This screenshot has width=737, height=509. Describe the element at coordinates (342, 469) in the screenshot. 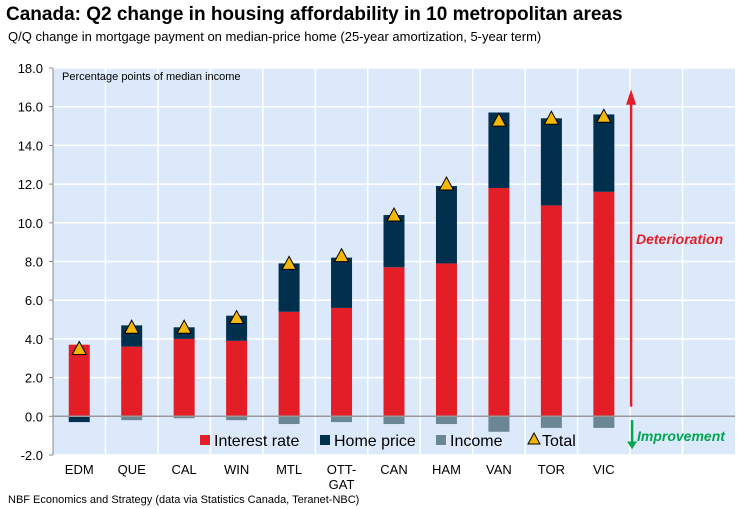

I see `x-tick-label: OTT-` at that location.